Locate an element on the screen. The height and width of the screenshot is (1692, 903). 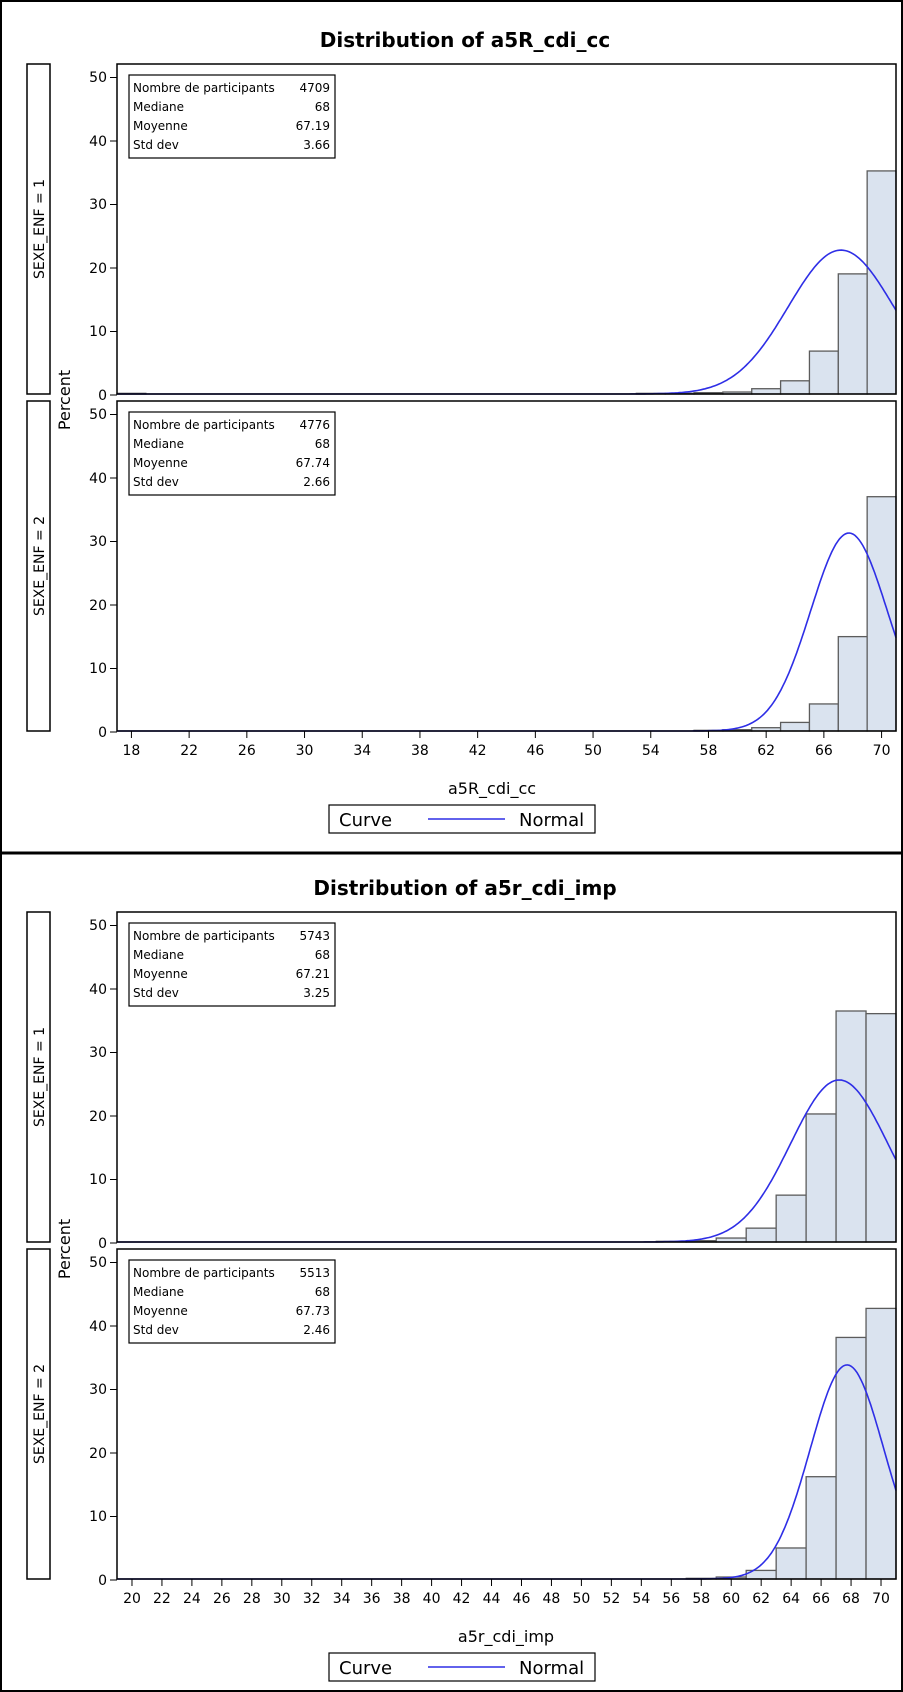
x-axis-label: a5R_cdi_cc is located at coordinates (492, 789).